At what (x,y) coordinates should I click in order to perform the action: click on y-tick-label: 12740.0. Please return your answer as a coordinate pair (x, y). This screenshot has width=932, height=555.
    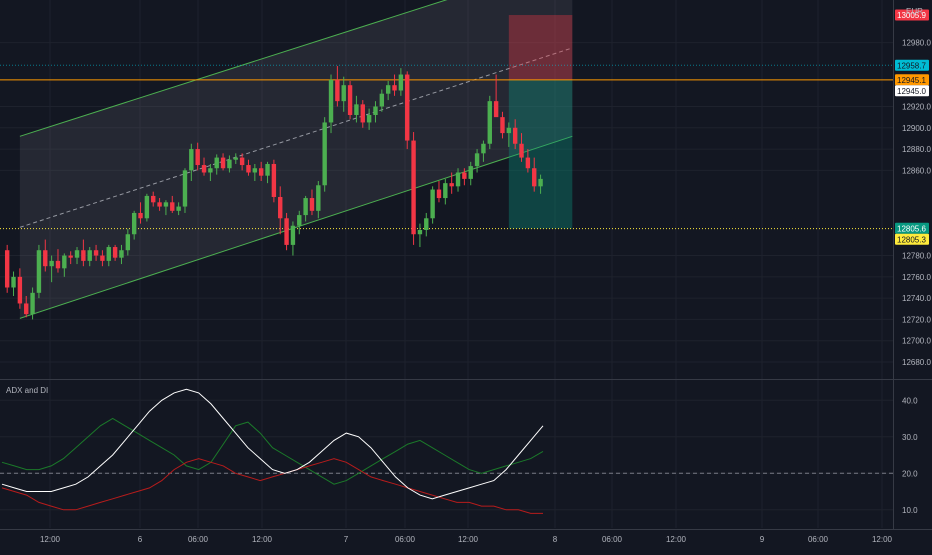
    Looking at the image, I should click on (916, 298).